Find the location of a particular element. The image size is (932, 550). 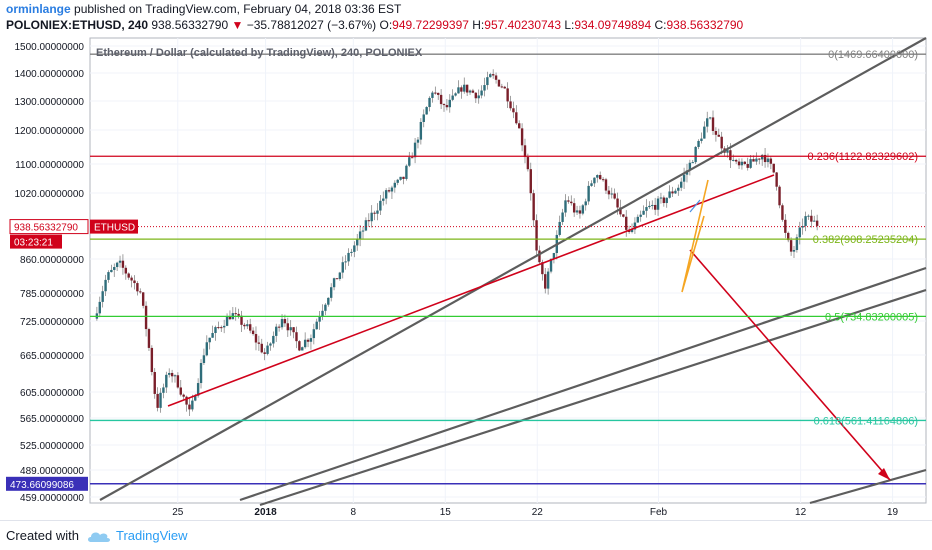

low-value: 934.09749894 is located at coordinates (613, 25).